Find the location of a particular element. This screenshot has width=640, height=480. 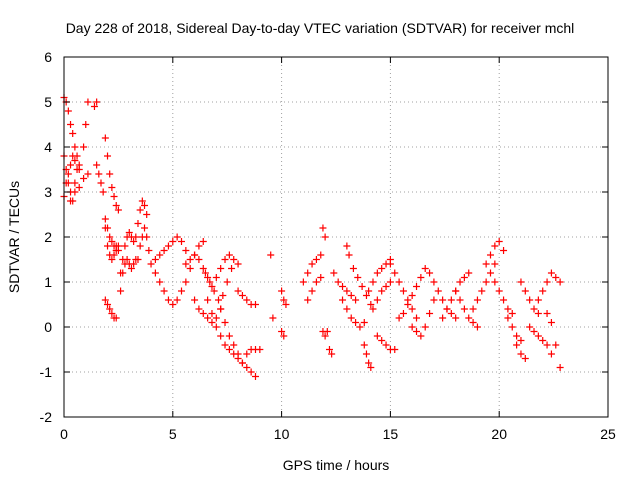

series-arc52 is located at coordinates (514, 329).